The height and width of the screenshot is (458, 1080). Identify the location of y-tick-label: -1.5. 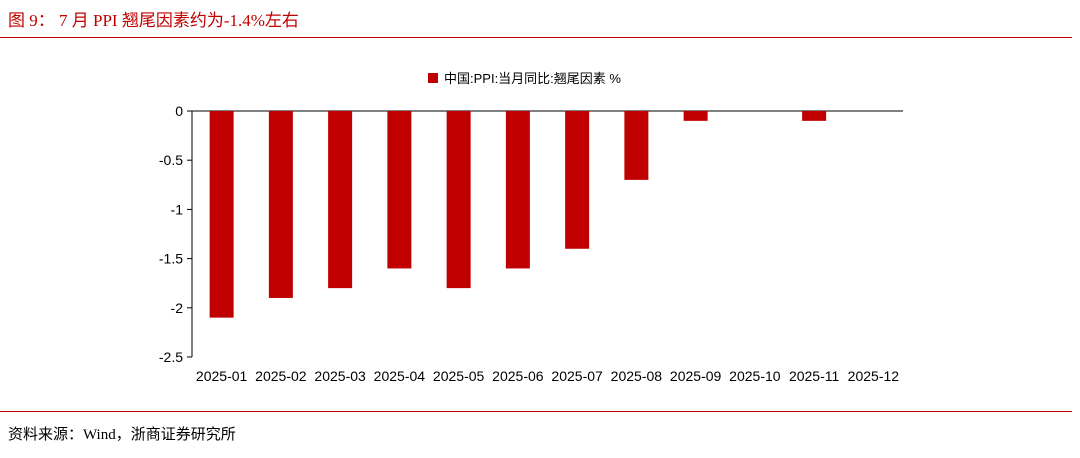
(171, 259).